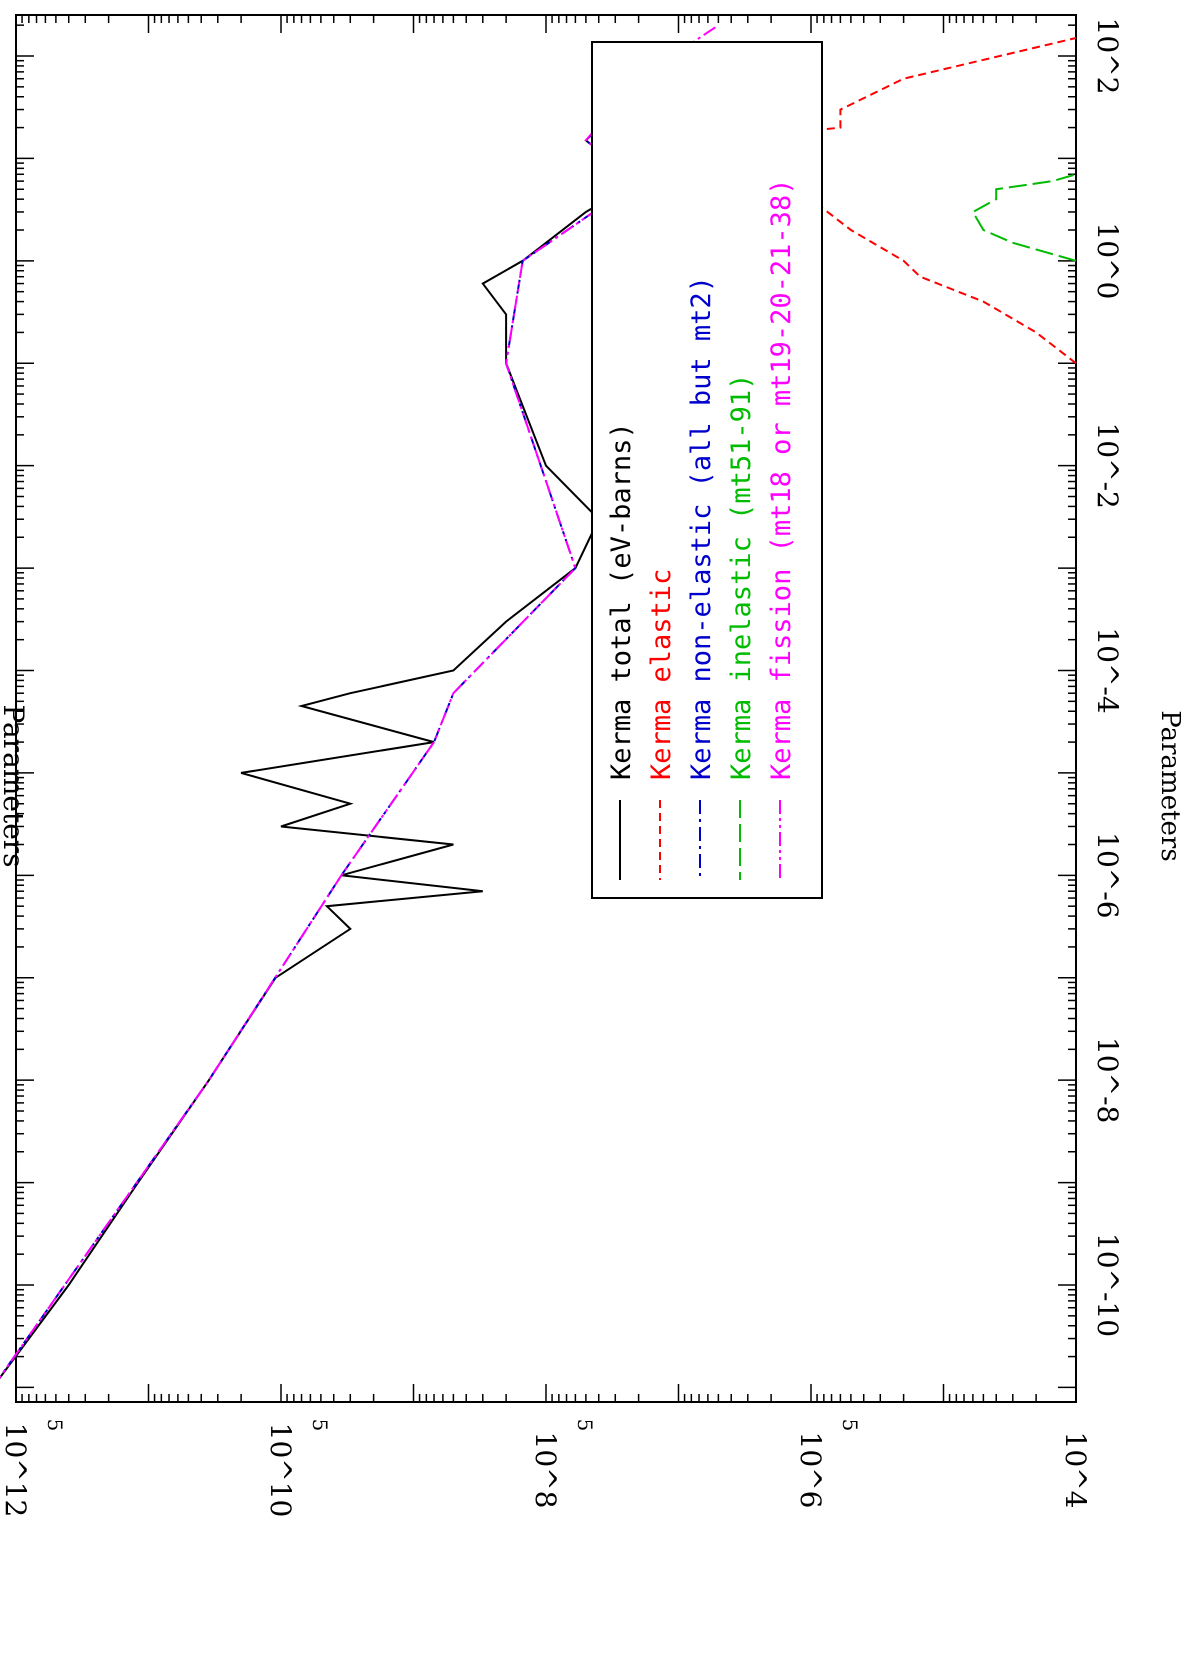 Image resolution: width=1204 pixels, height=1663 pixels. Describe the element at coordinates (741, 577) in the screenshot. I see `legend-label: Kerma inelastic (mt51-91)` at that location.